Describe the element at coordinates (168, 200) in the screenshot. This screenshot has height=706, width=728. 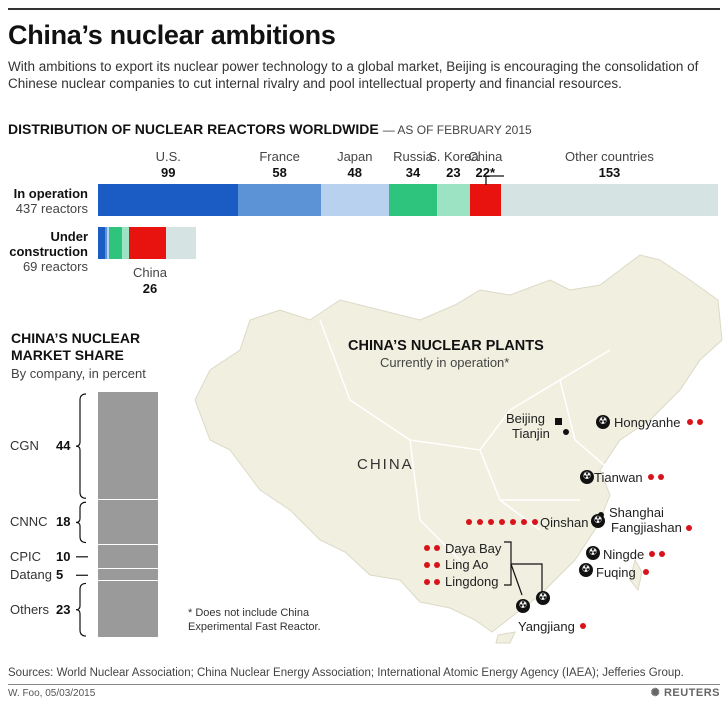
I see `bar-segment-operation-us` at that location.